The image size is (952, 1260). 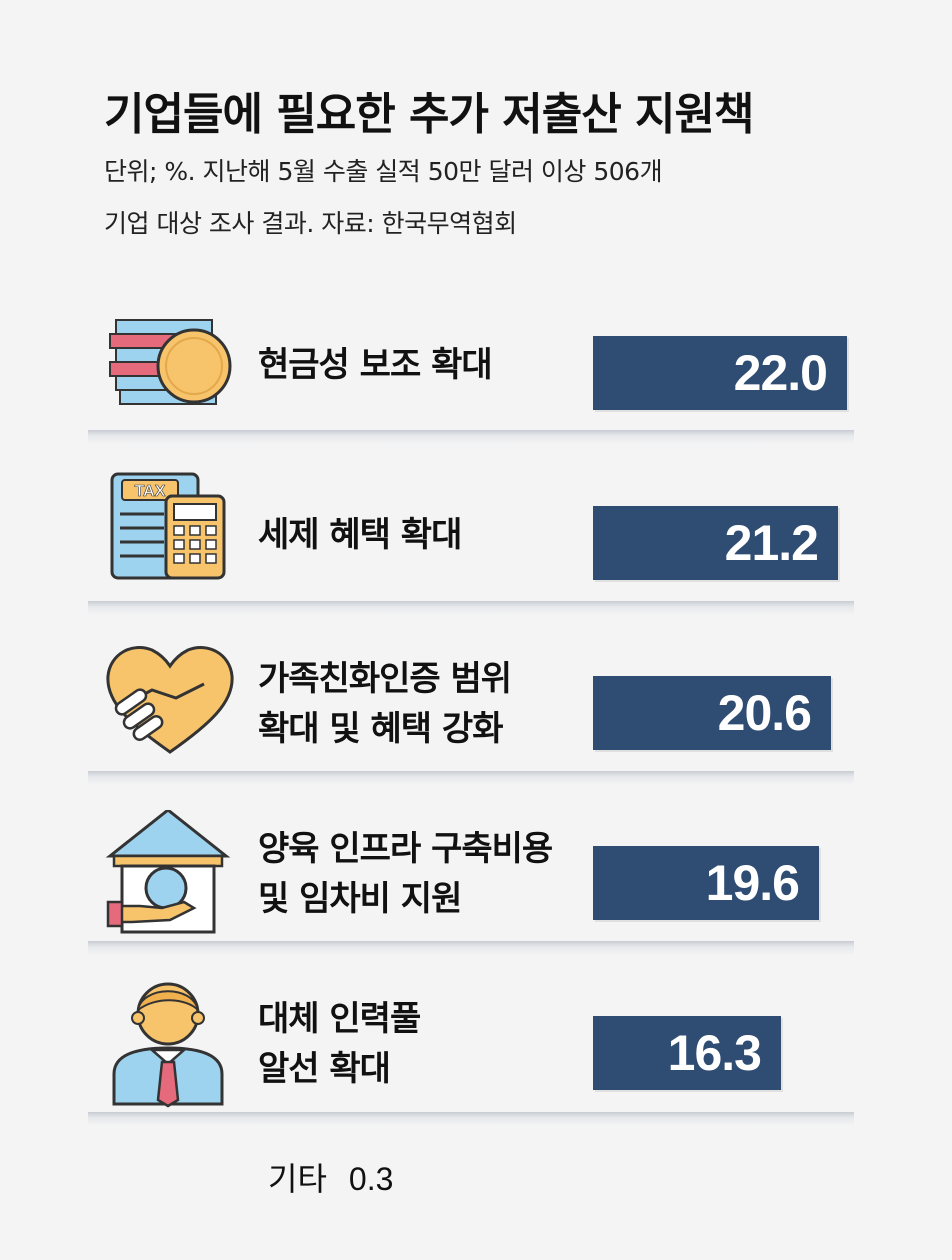 I want to click on category-label: 가족친화인증 범위 확대 및 혜택 강화, so click(x=385, y=704).